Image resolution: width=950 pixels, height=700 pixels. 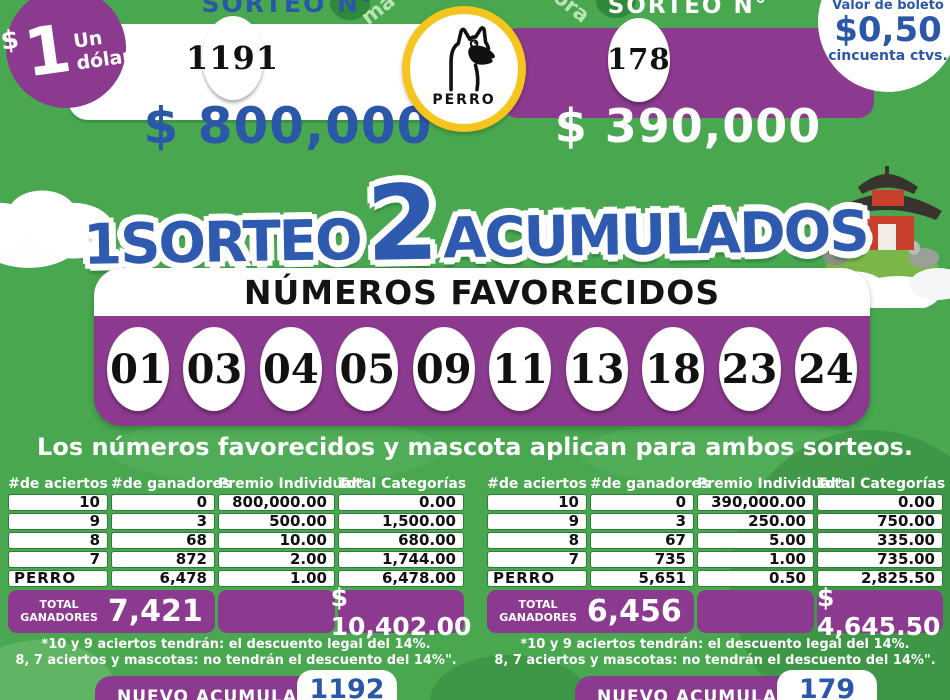 I want to click on total-winners-value: 6,456, so click(x=634, y=611).